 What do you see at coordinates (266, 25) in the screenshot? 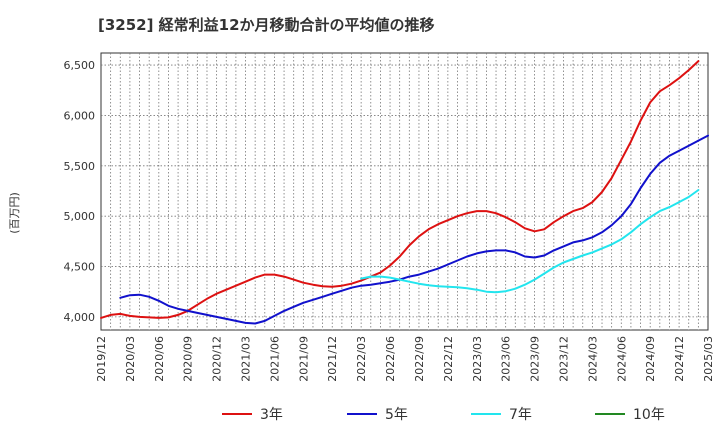
I see `chart-title: [3252] 経常利益12か月移動合計の平均値の推移` at bounding box center [266, 25].